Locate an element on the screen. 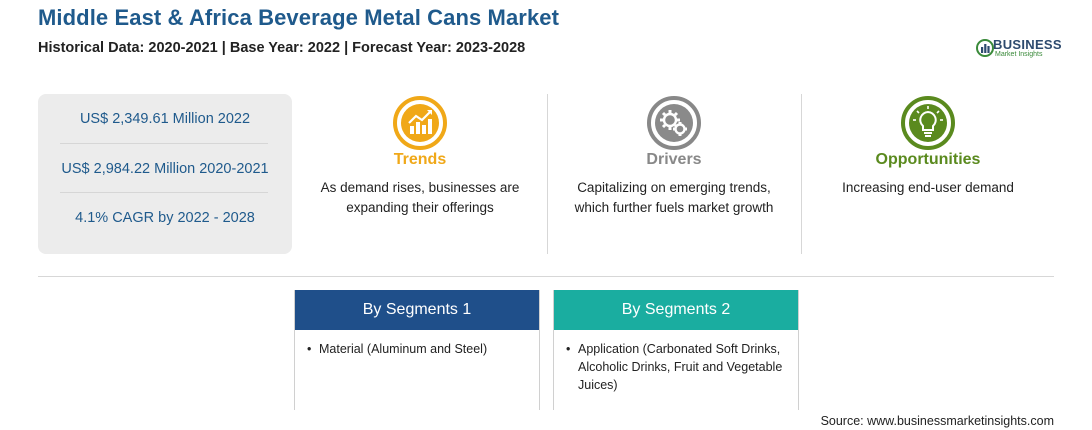  segment-items: • Material (Aluminum and Steel) is located at coordinates (417, 344).